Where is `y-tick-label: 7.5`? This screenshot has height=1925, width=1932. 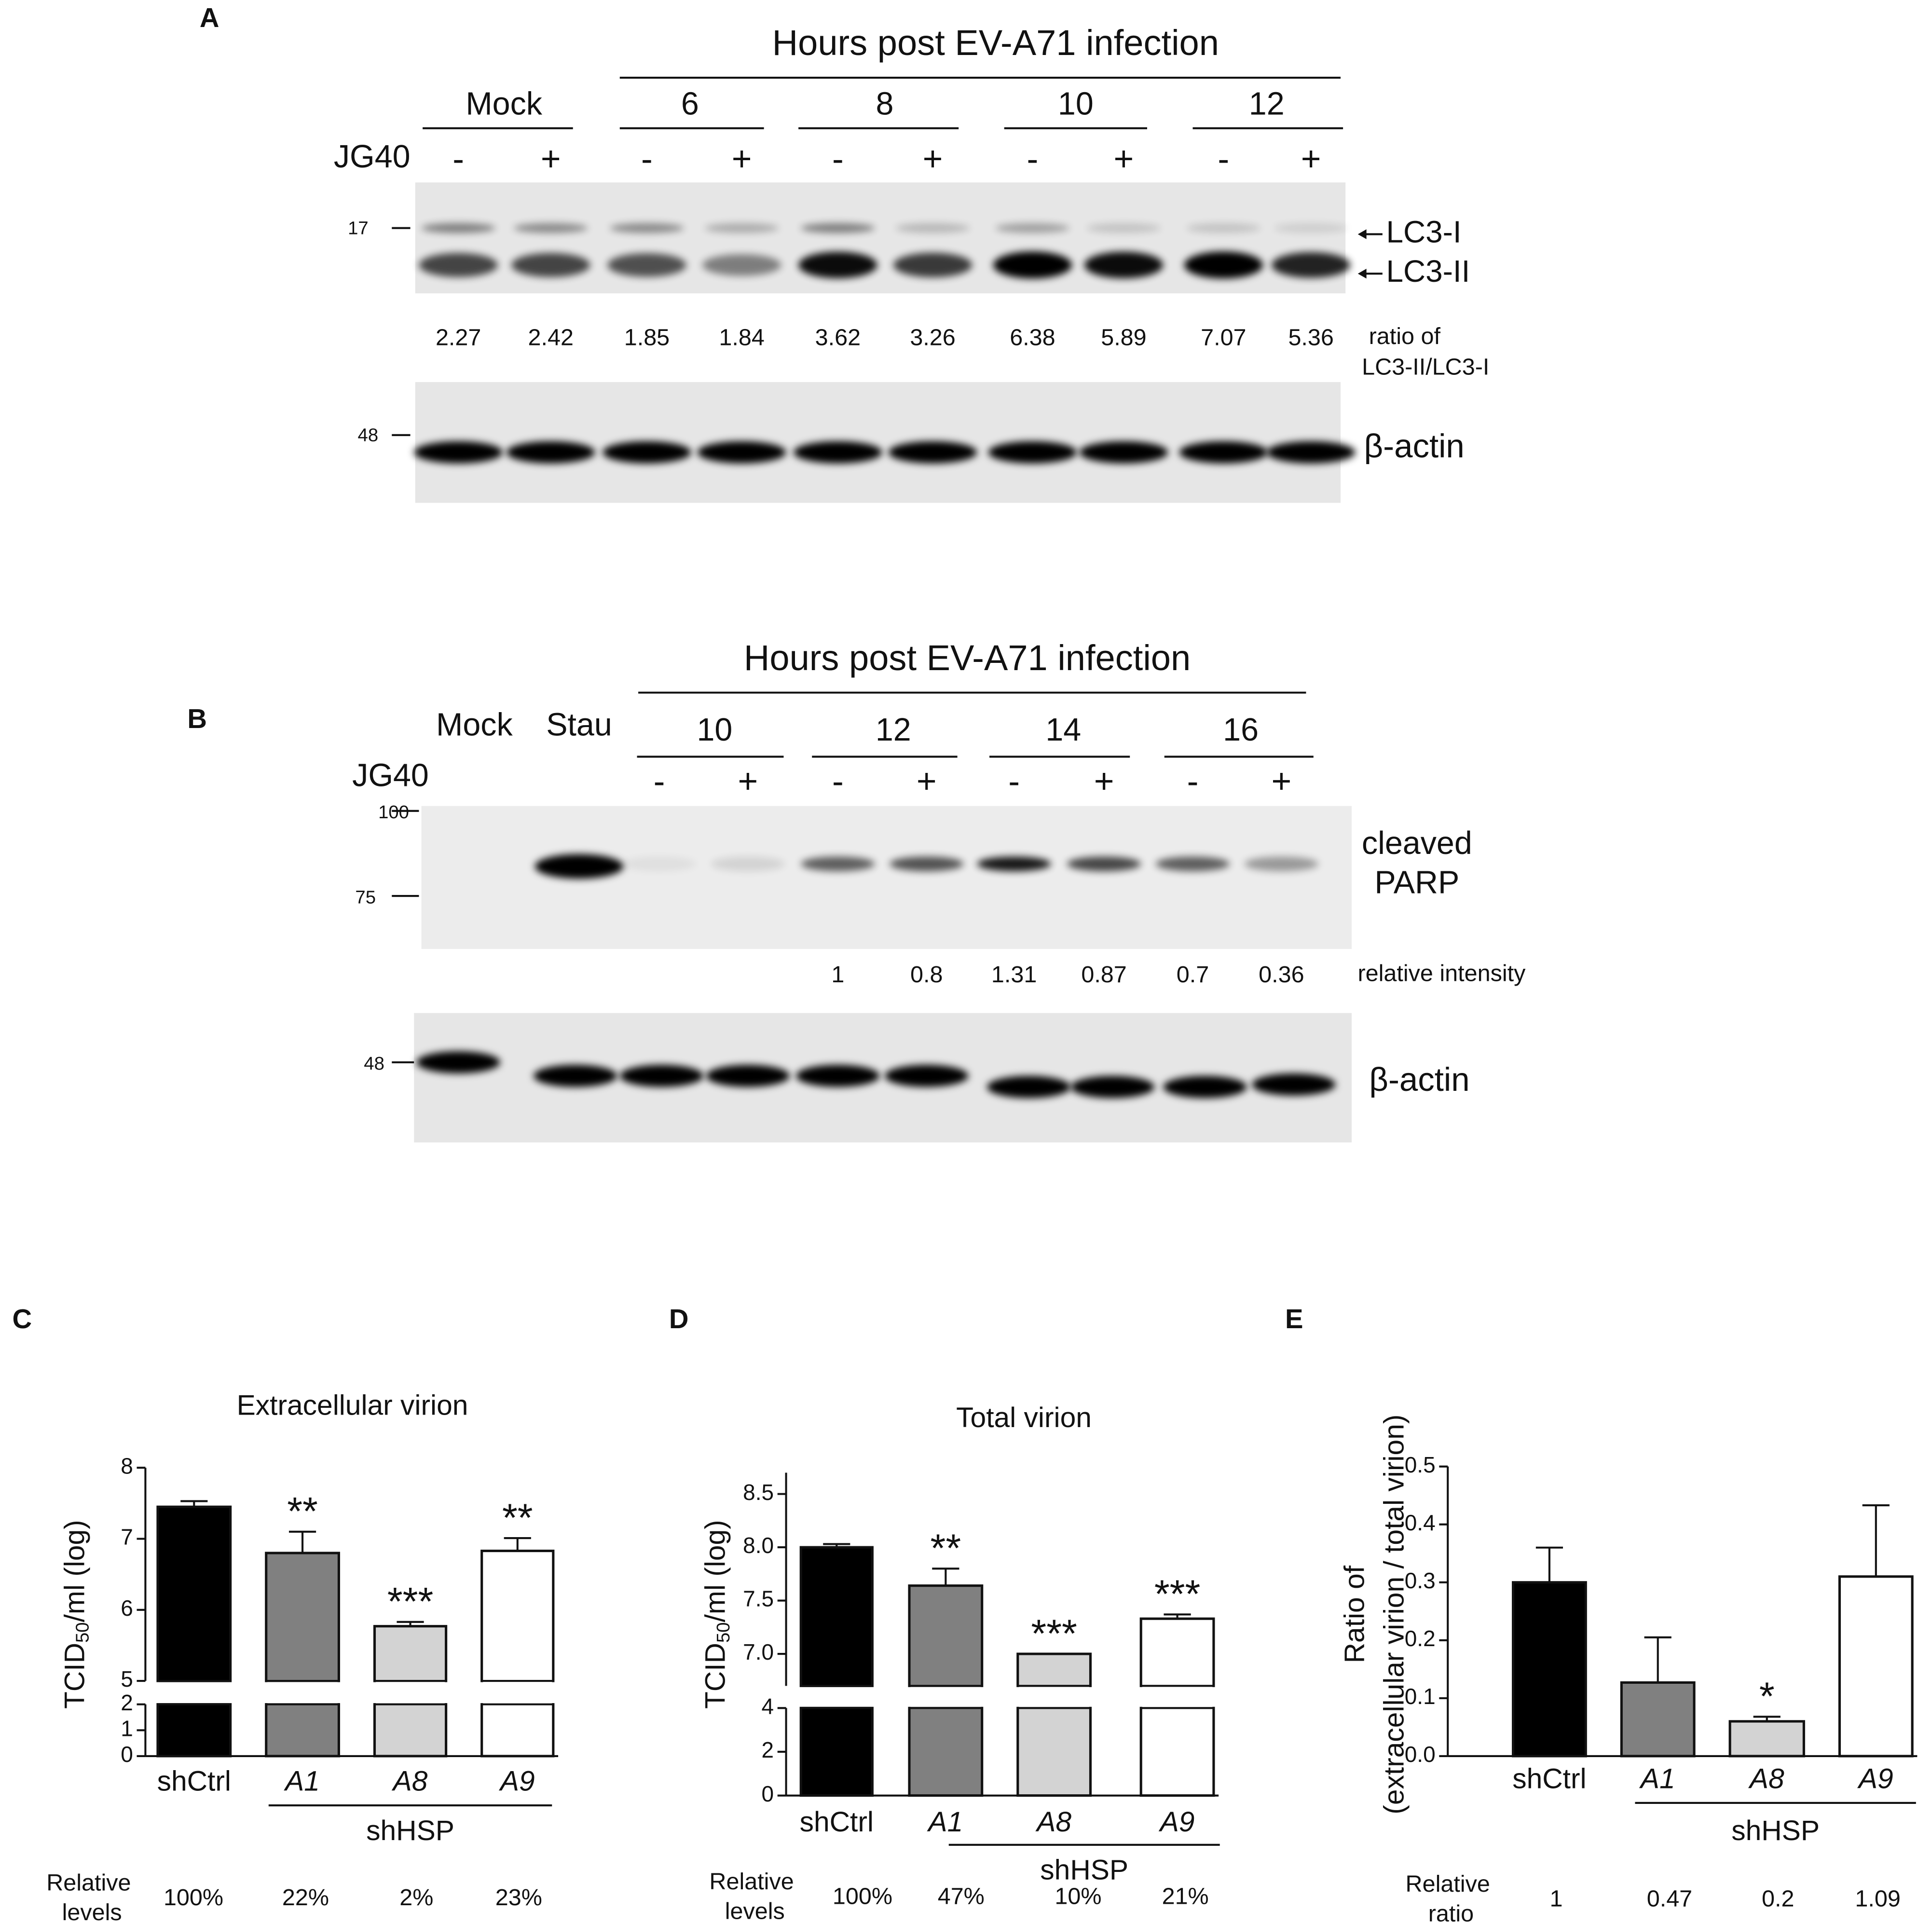 y-tick-label: 7.5 is located at coordinates (759, 1598).